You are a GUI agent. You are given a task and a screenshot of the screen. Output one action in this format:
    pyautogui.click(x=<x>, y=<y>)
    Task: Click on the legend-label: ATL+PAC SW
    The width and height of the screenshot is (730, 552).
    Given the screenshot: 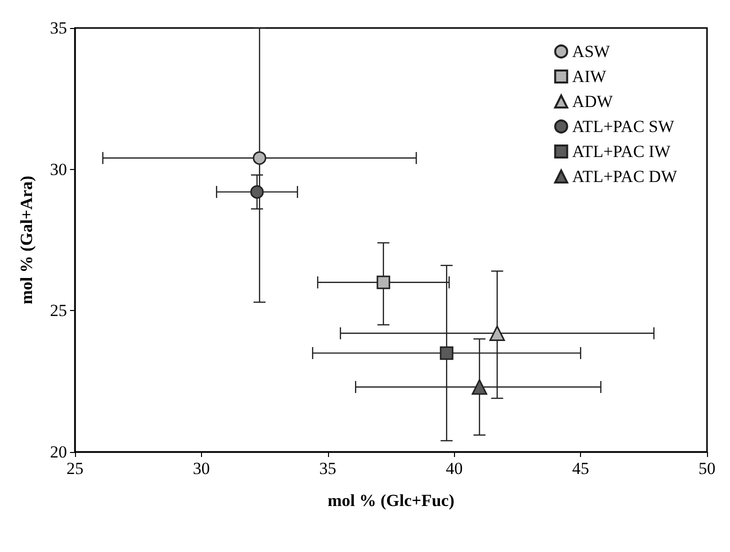 What is the action you would take?
    pyautogui.click(x=624, y=126)
    